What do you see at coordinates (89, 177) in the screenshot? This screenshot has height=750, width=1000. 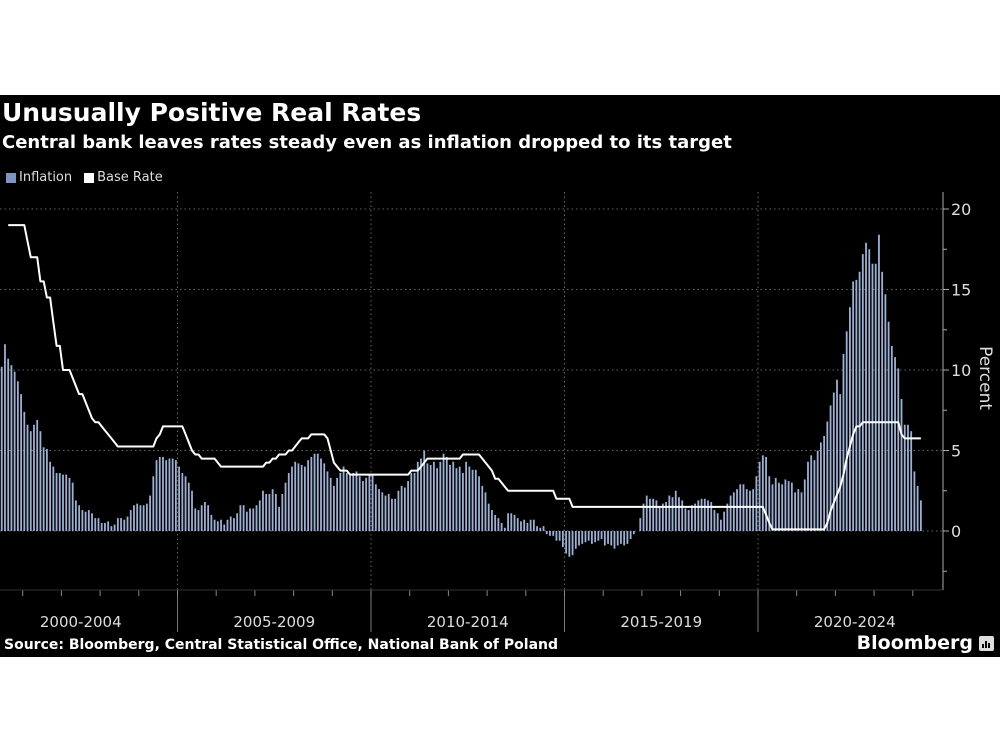 I see `legend-swatch-base-rate` at bounding box center [89, 177].